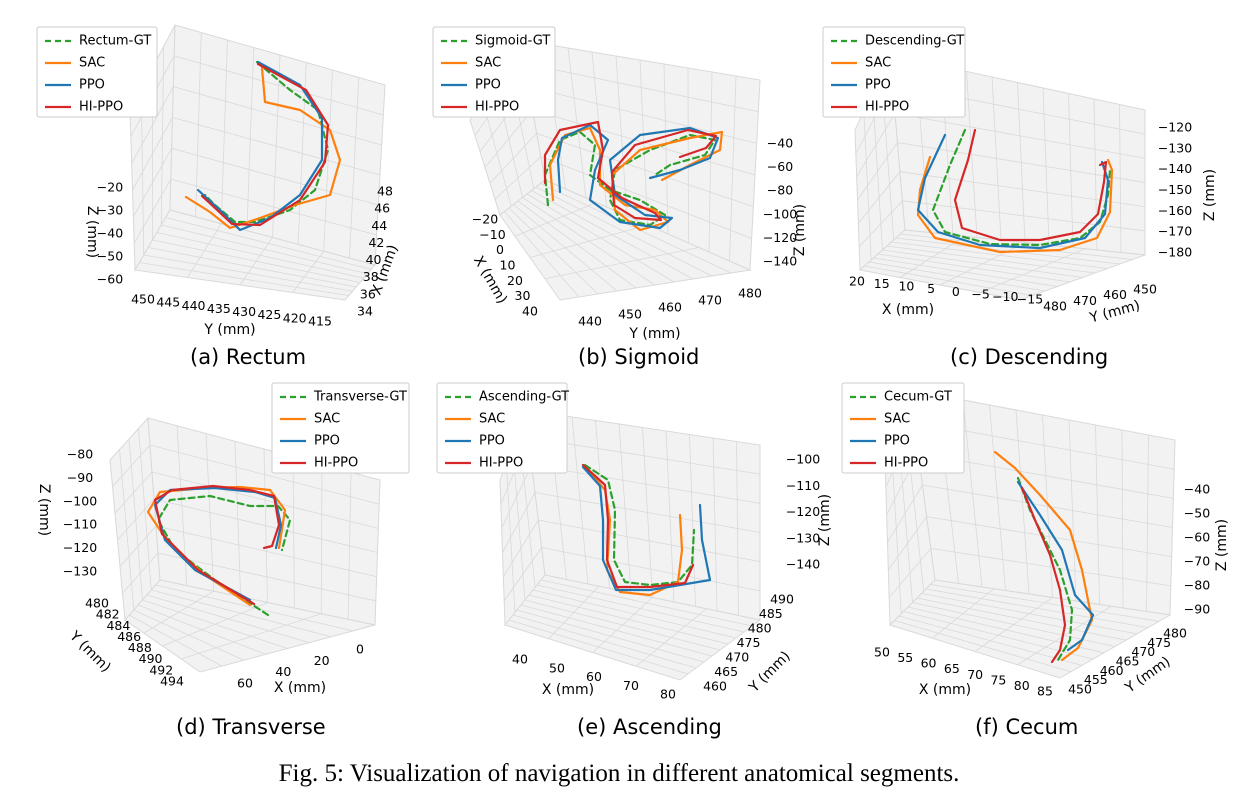  Describe the element at coordinates (101, 107) in the screenshot. I see `legend-label-a-3: HI-PPO` at that location.